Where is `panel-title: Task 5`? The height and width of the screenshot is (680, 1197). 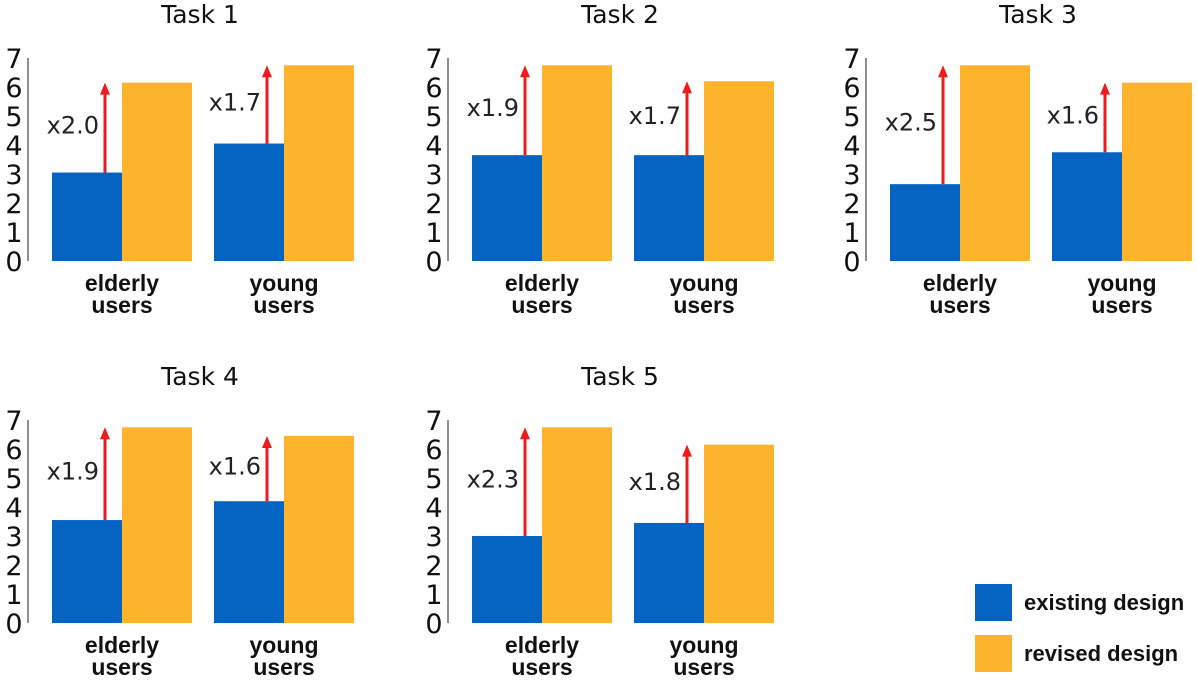 panel-title: Task 5 is located at coordinates (619, 376).